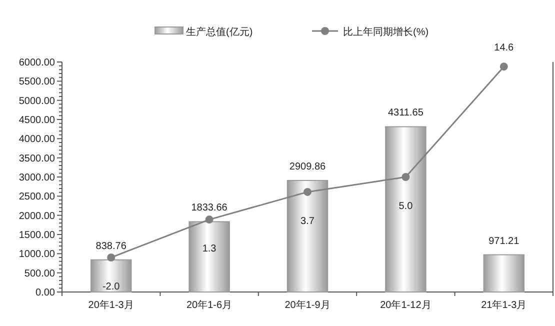 Image resolution: width=555 pixels, height=326 pixels. I want to click on y-tick-label: 5000.00, so click(37, 101).